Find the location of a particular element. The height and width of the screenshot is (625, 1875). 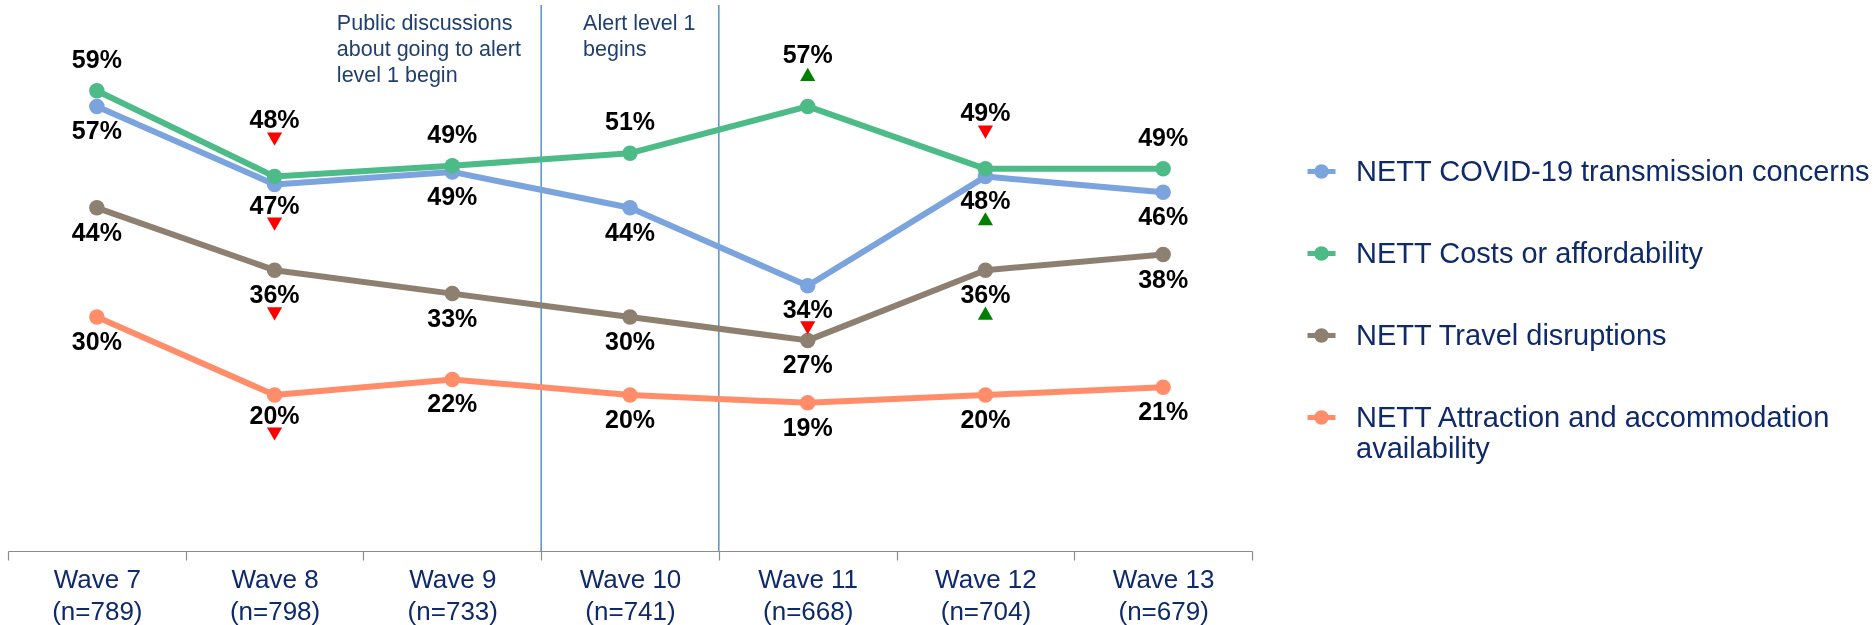

legend-label: NETT Costs or affordability is located at coordinates (1530, 252).